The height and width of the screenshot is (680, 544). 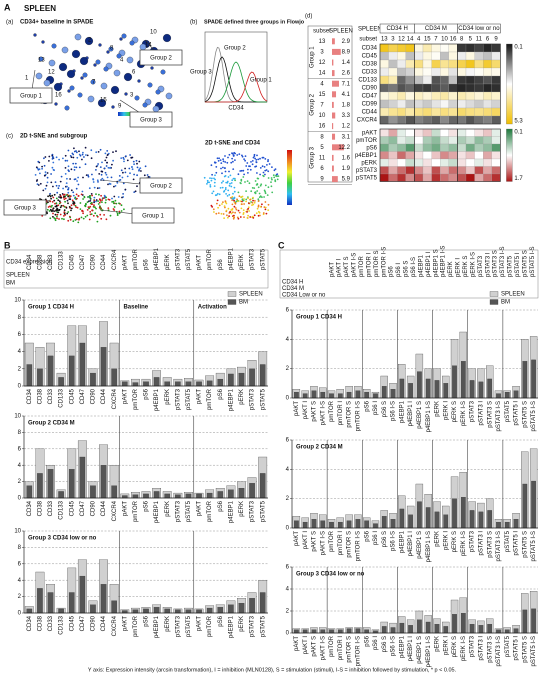 What do you see at coordinates (332, 269) in the screenshot?
I see `table-column-label: pAKT` at bounding box center [332, 269].